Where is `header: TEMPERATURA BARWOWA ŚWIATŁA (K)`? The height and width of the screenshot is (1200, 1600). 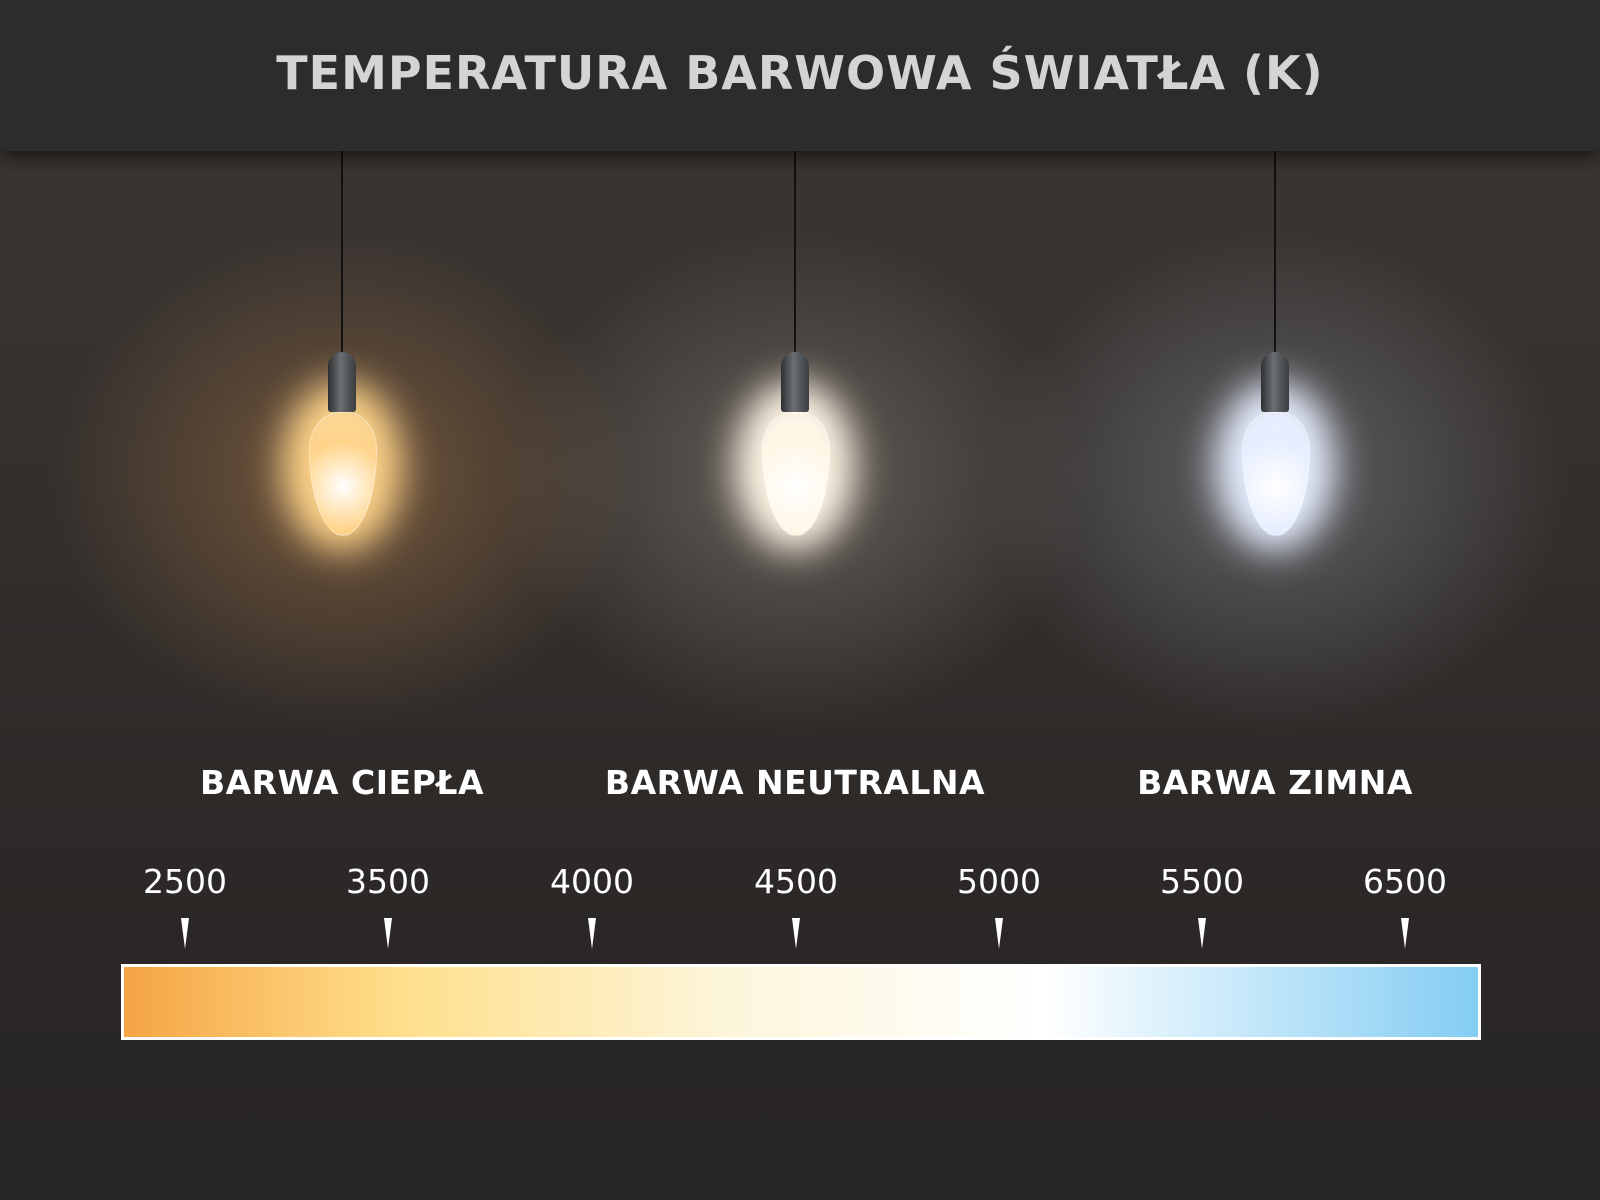 header: TEMPERATURA BARWOWA ŚWIATŁA (K) is located at coordinates (800, 75).